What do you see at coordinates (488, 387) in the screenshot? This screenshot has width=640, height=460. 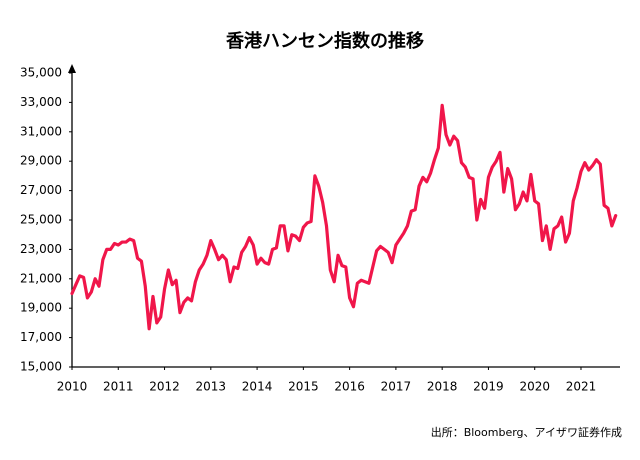 I see `x-tick-label: 2019` at bounding box center [488, 387].